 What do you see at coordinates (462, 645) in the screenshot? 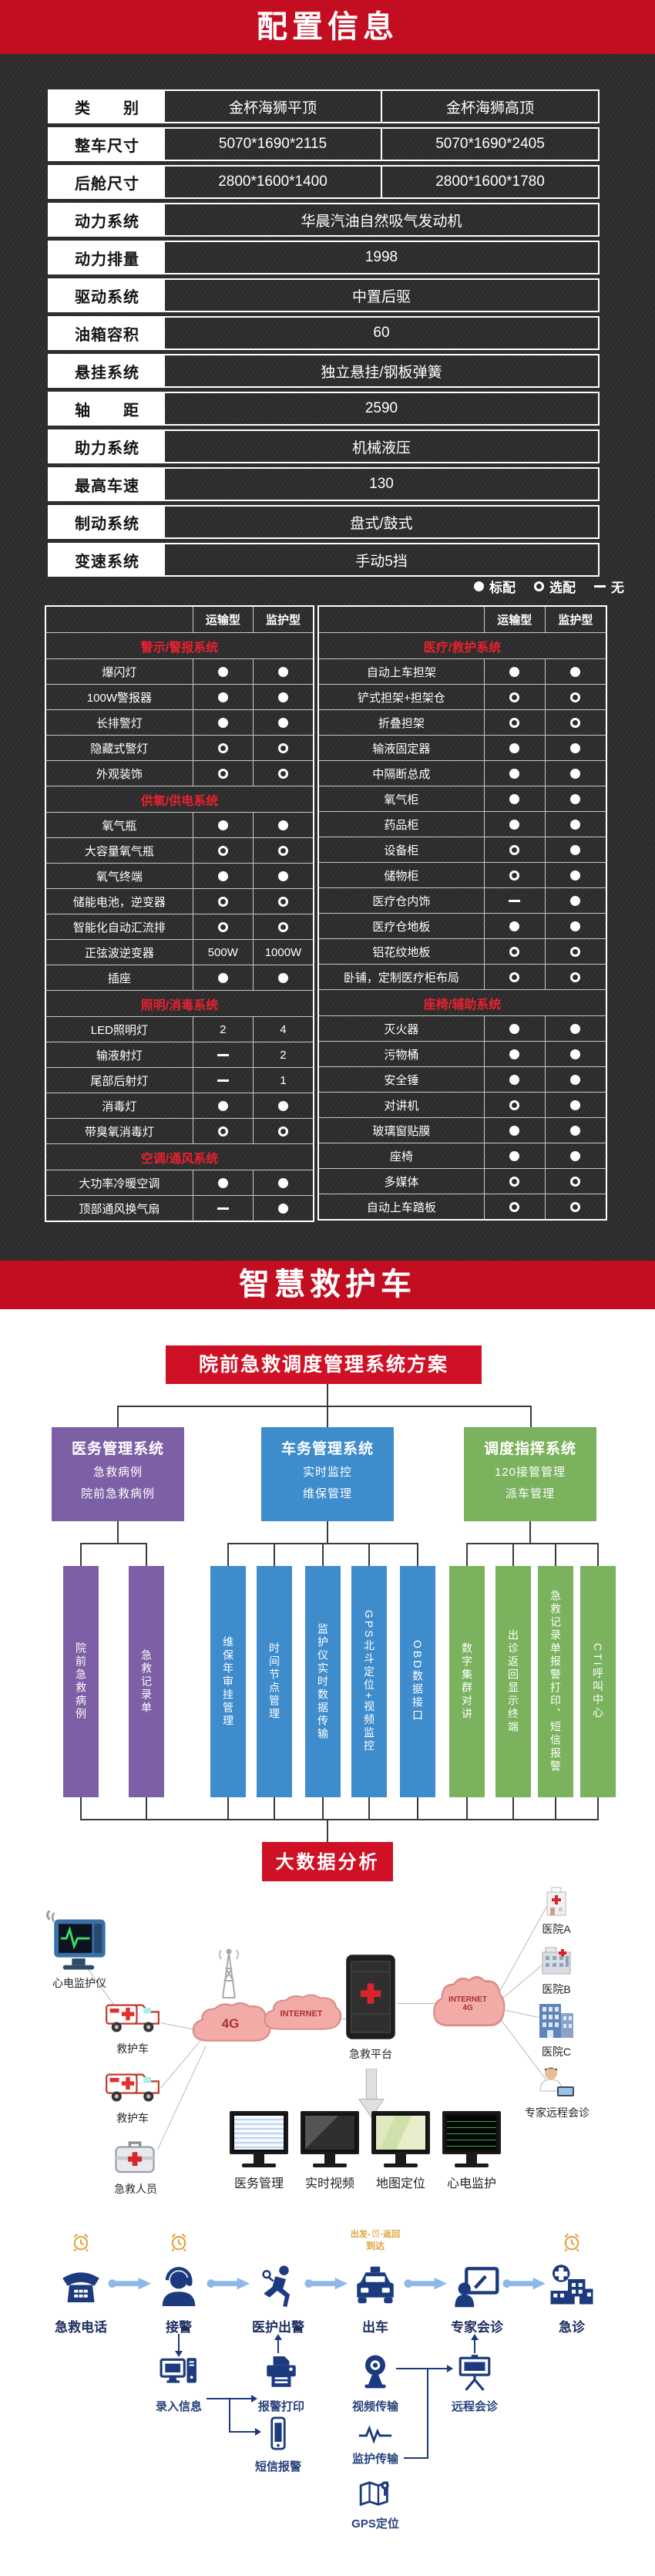
I see `matrix-section-title: 医疗/救护系统` at bounding box center [462, 645].